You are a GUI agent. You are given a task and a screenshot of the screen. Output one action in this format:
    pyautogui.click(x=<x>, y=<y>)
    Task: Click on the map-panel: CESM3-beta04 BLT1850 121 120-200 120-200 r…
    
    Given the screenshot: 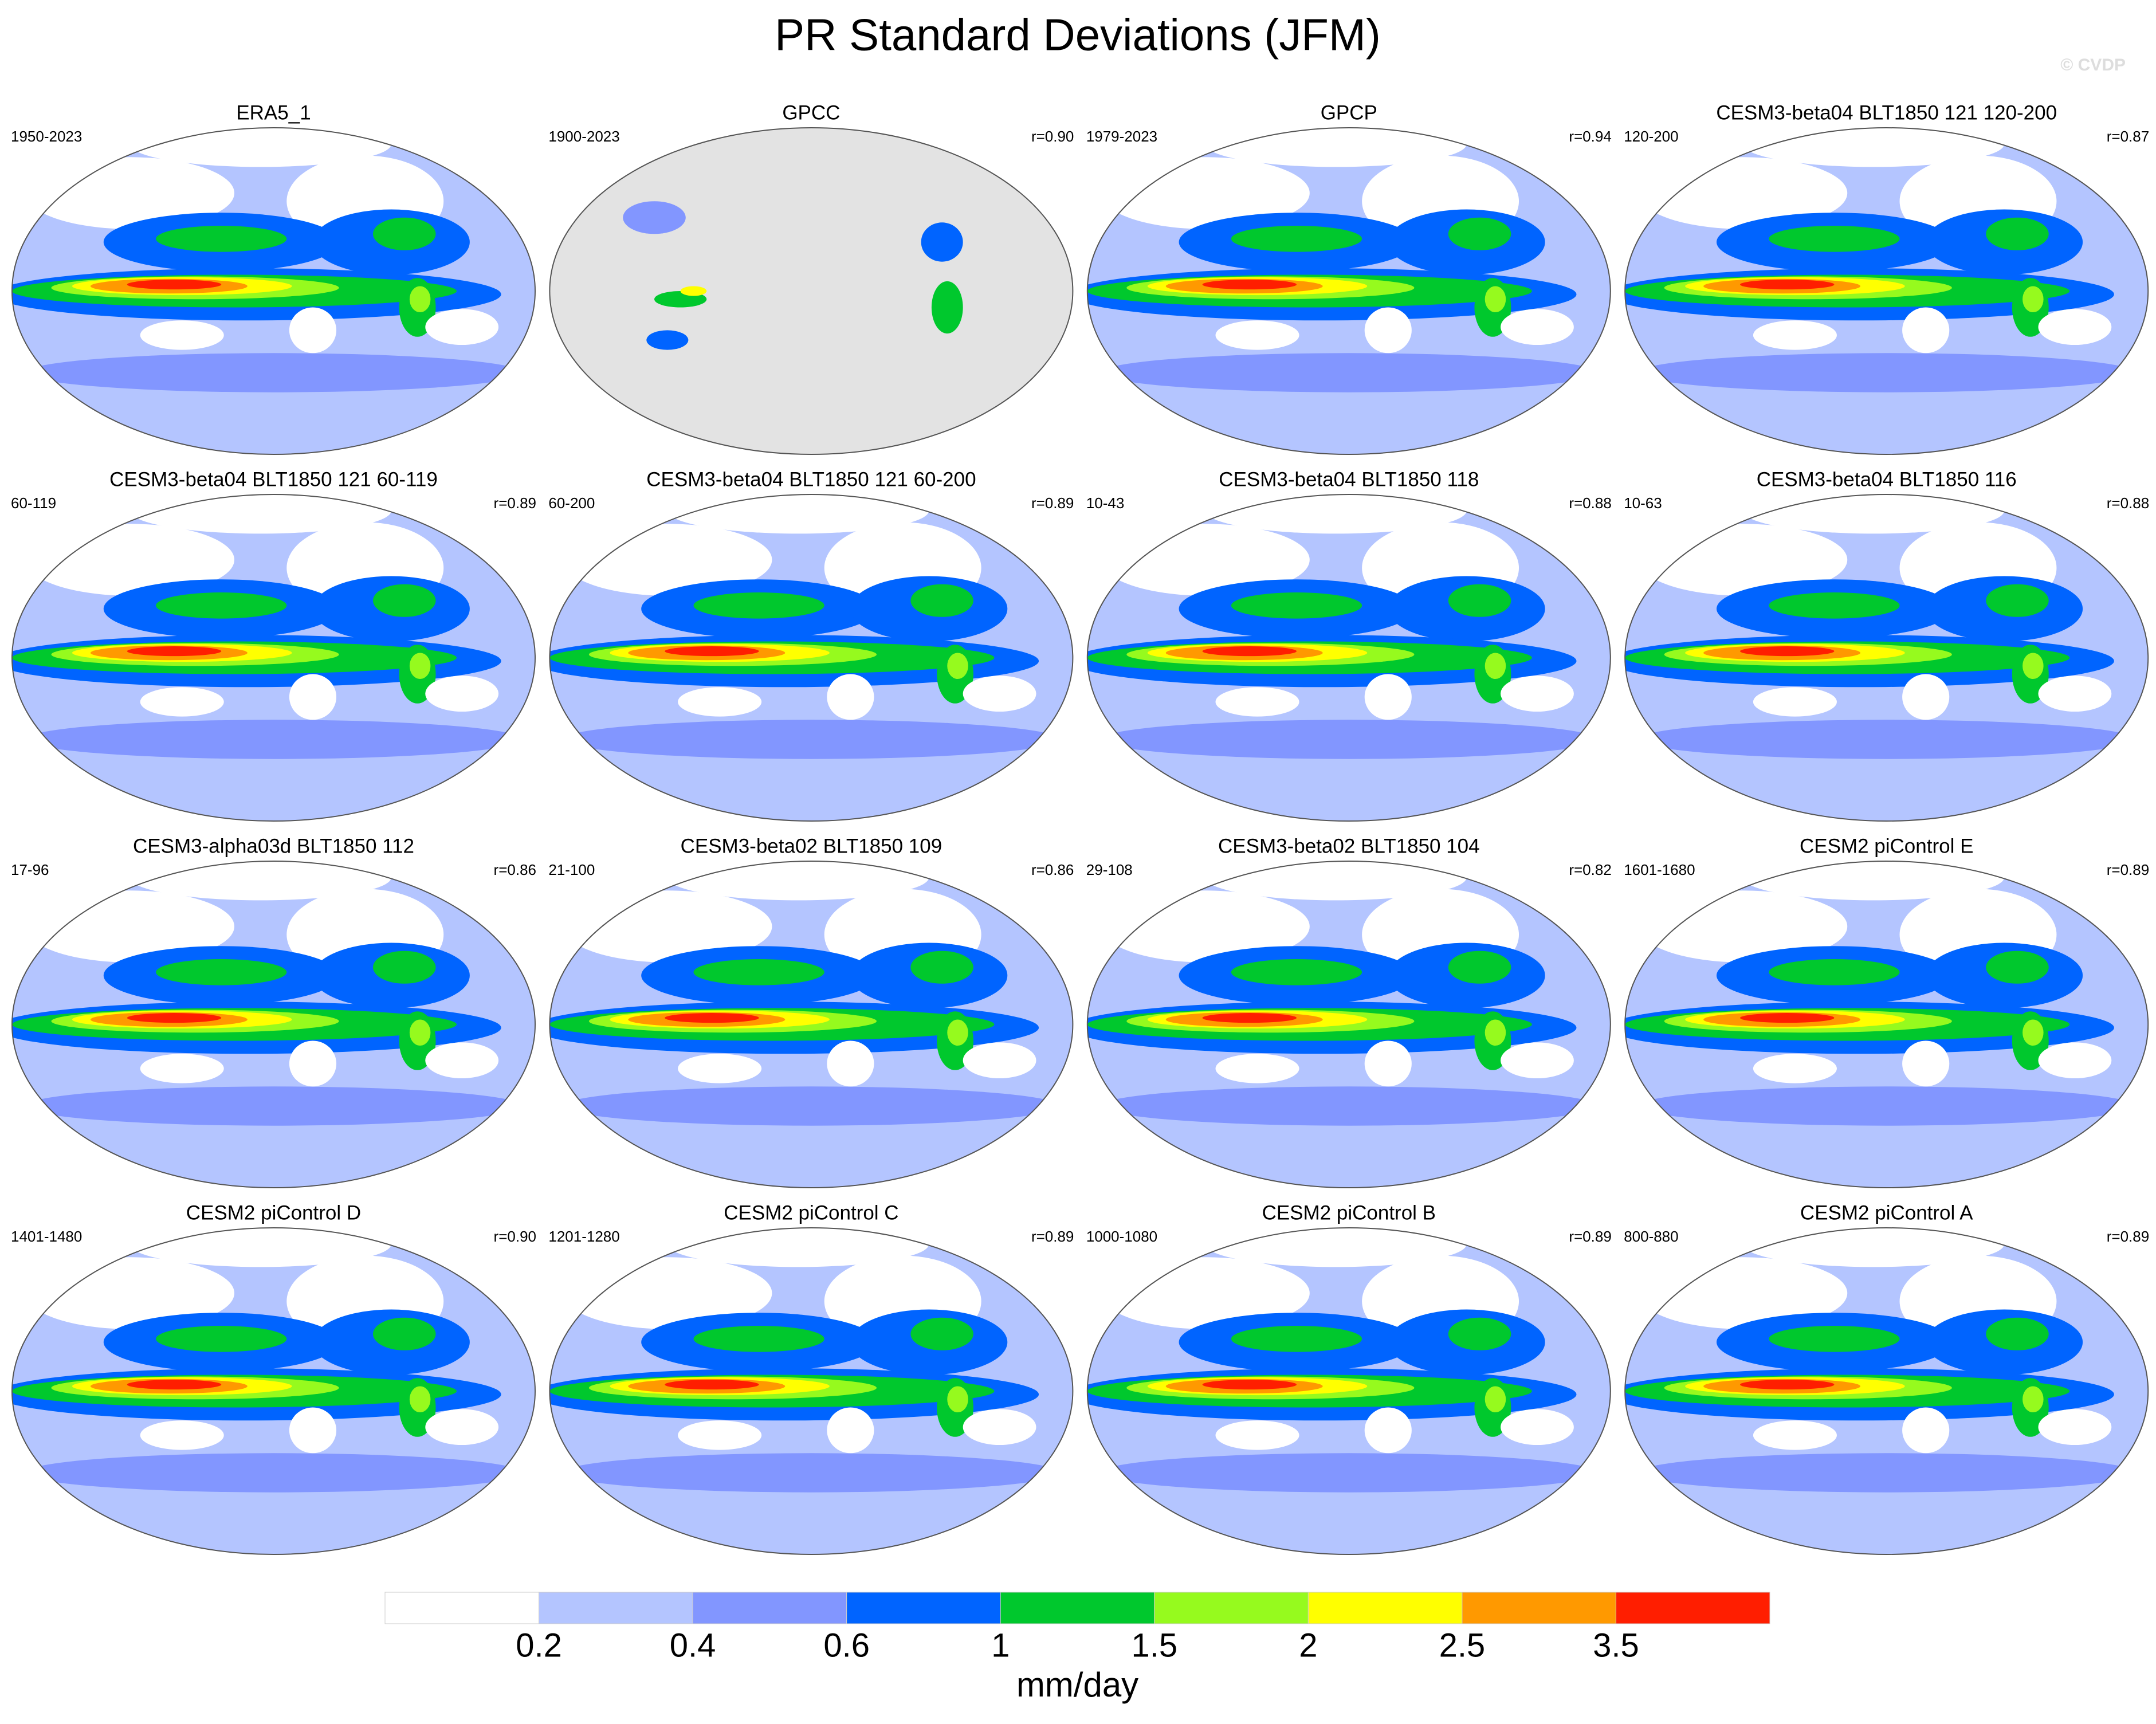 What is the action you would take?
    pyautogui.click(x=1886, y=278)
    